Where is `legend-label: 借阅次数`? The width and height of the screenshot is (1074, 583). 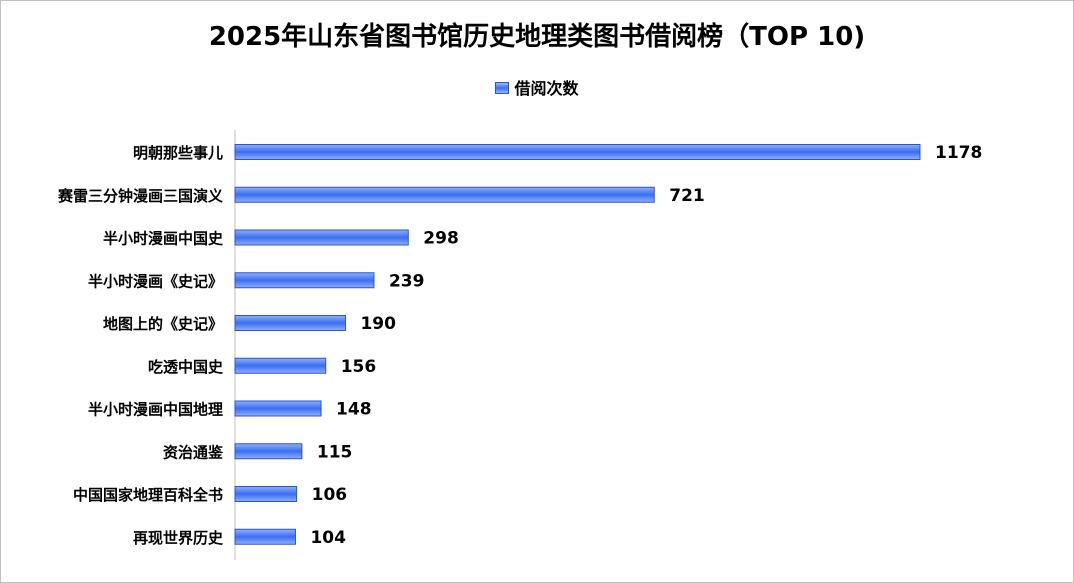 legend-label: 借阅次数 is located at coordinates (546, 88).